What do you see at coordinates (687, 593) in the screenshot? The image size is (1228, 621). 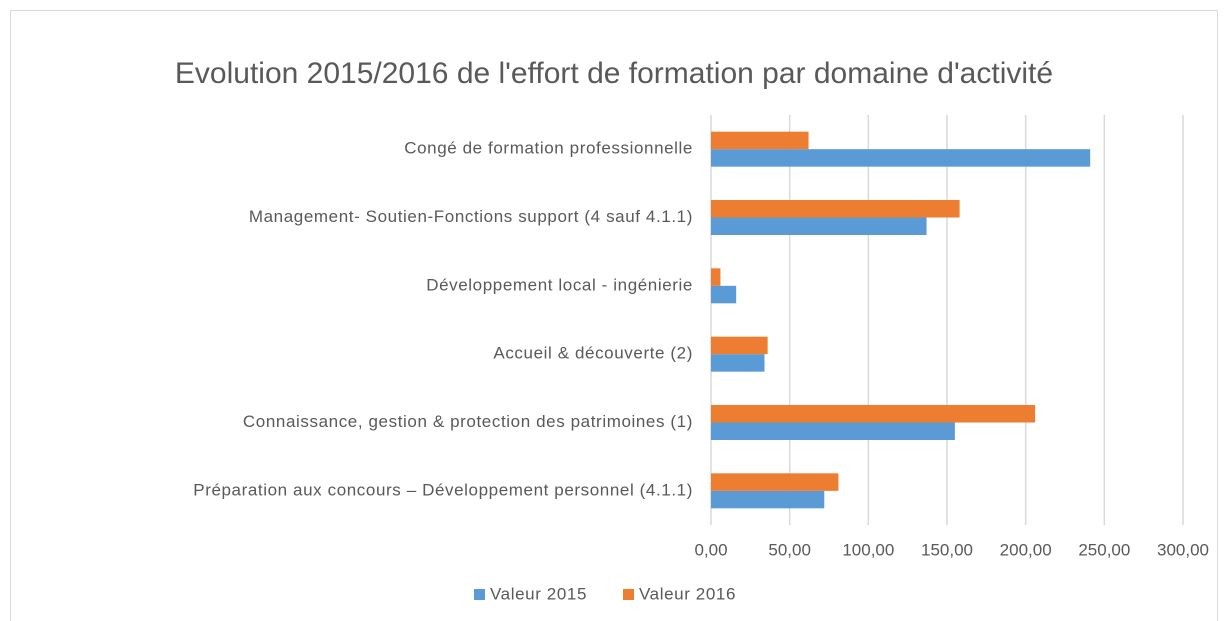 I see `legend-label: Valeur 2016` at bounding box center [687, 593].